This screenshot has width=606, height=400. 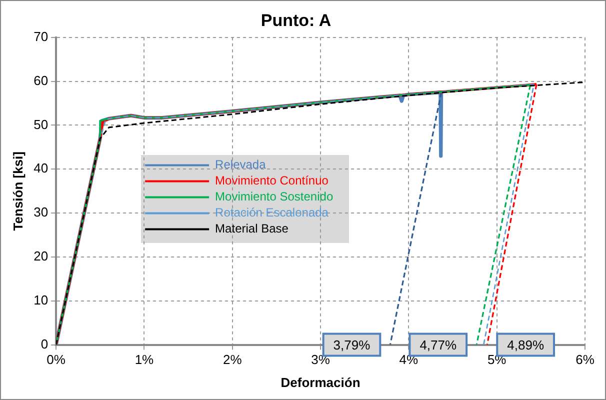 I want to click on x-tick-label: 2%, so click(x=232, y=360).